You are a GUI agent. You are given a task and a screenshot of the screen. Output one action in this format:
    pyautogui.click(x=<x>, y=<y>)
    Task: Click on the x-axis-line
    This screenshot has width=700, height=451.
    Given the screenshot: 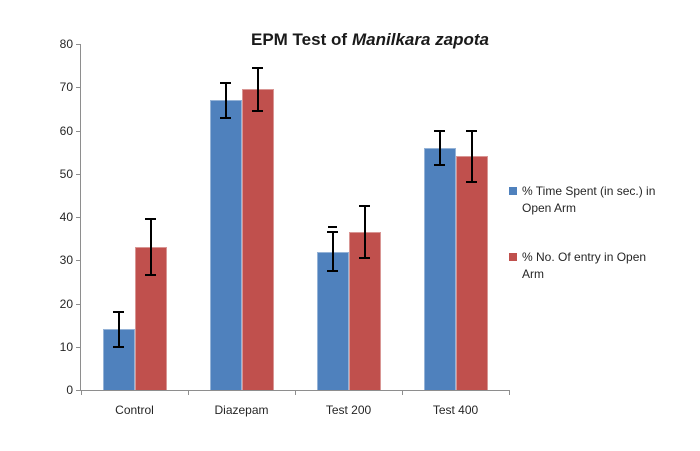 What is the action you would take?
    pyautogui.click(x=293, y=390)
    